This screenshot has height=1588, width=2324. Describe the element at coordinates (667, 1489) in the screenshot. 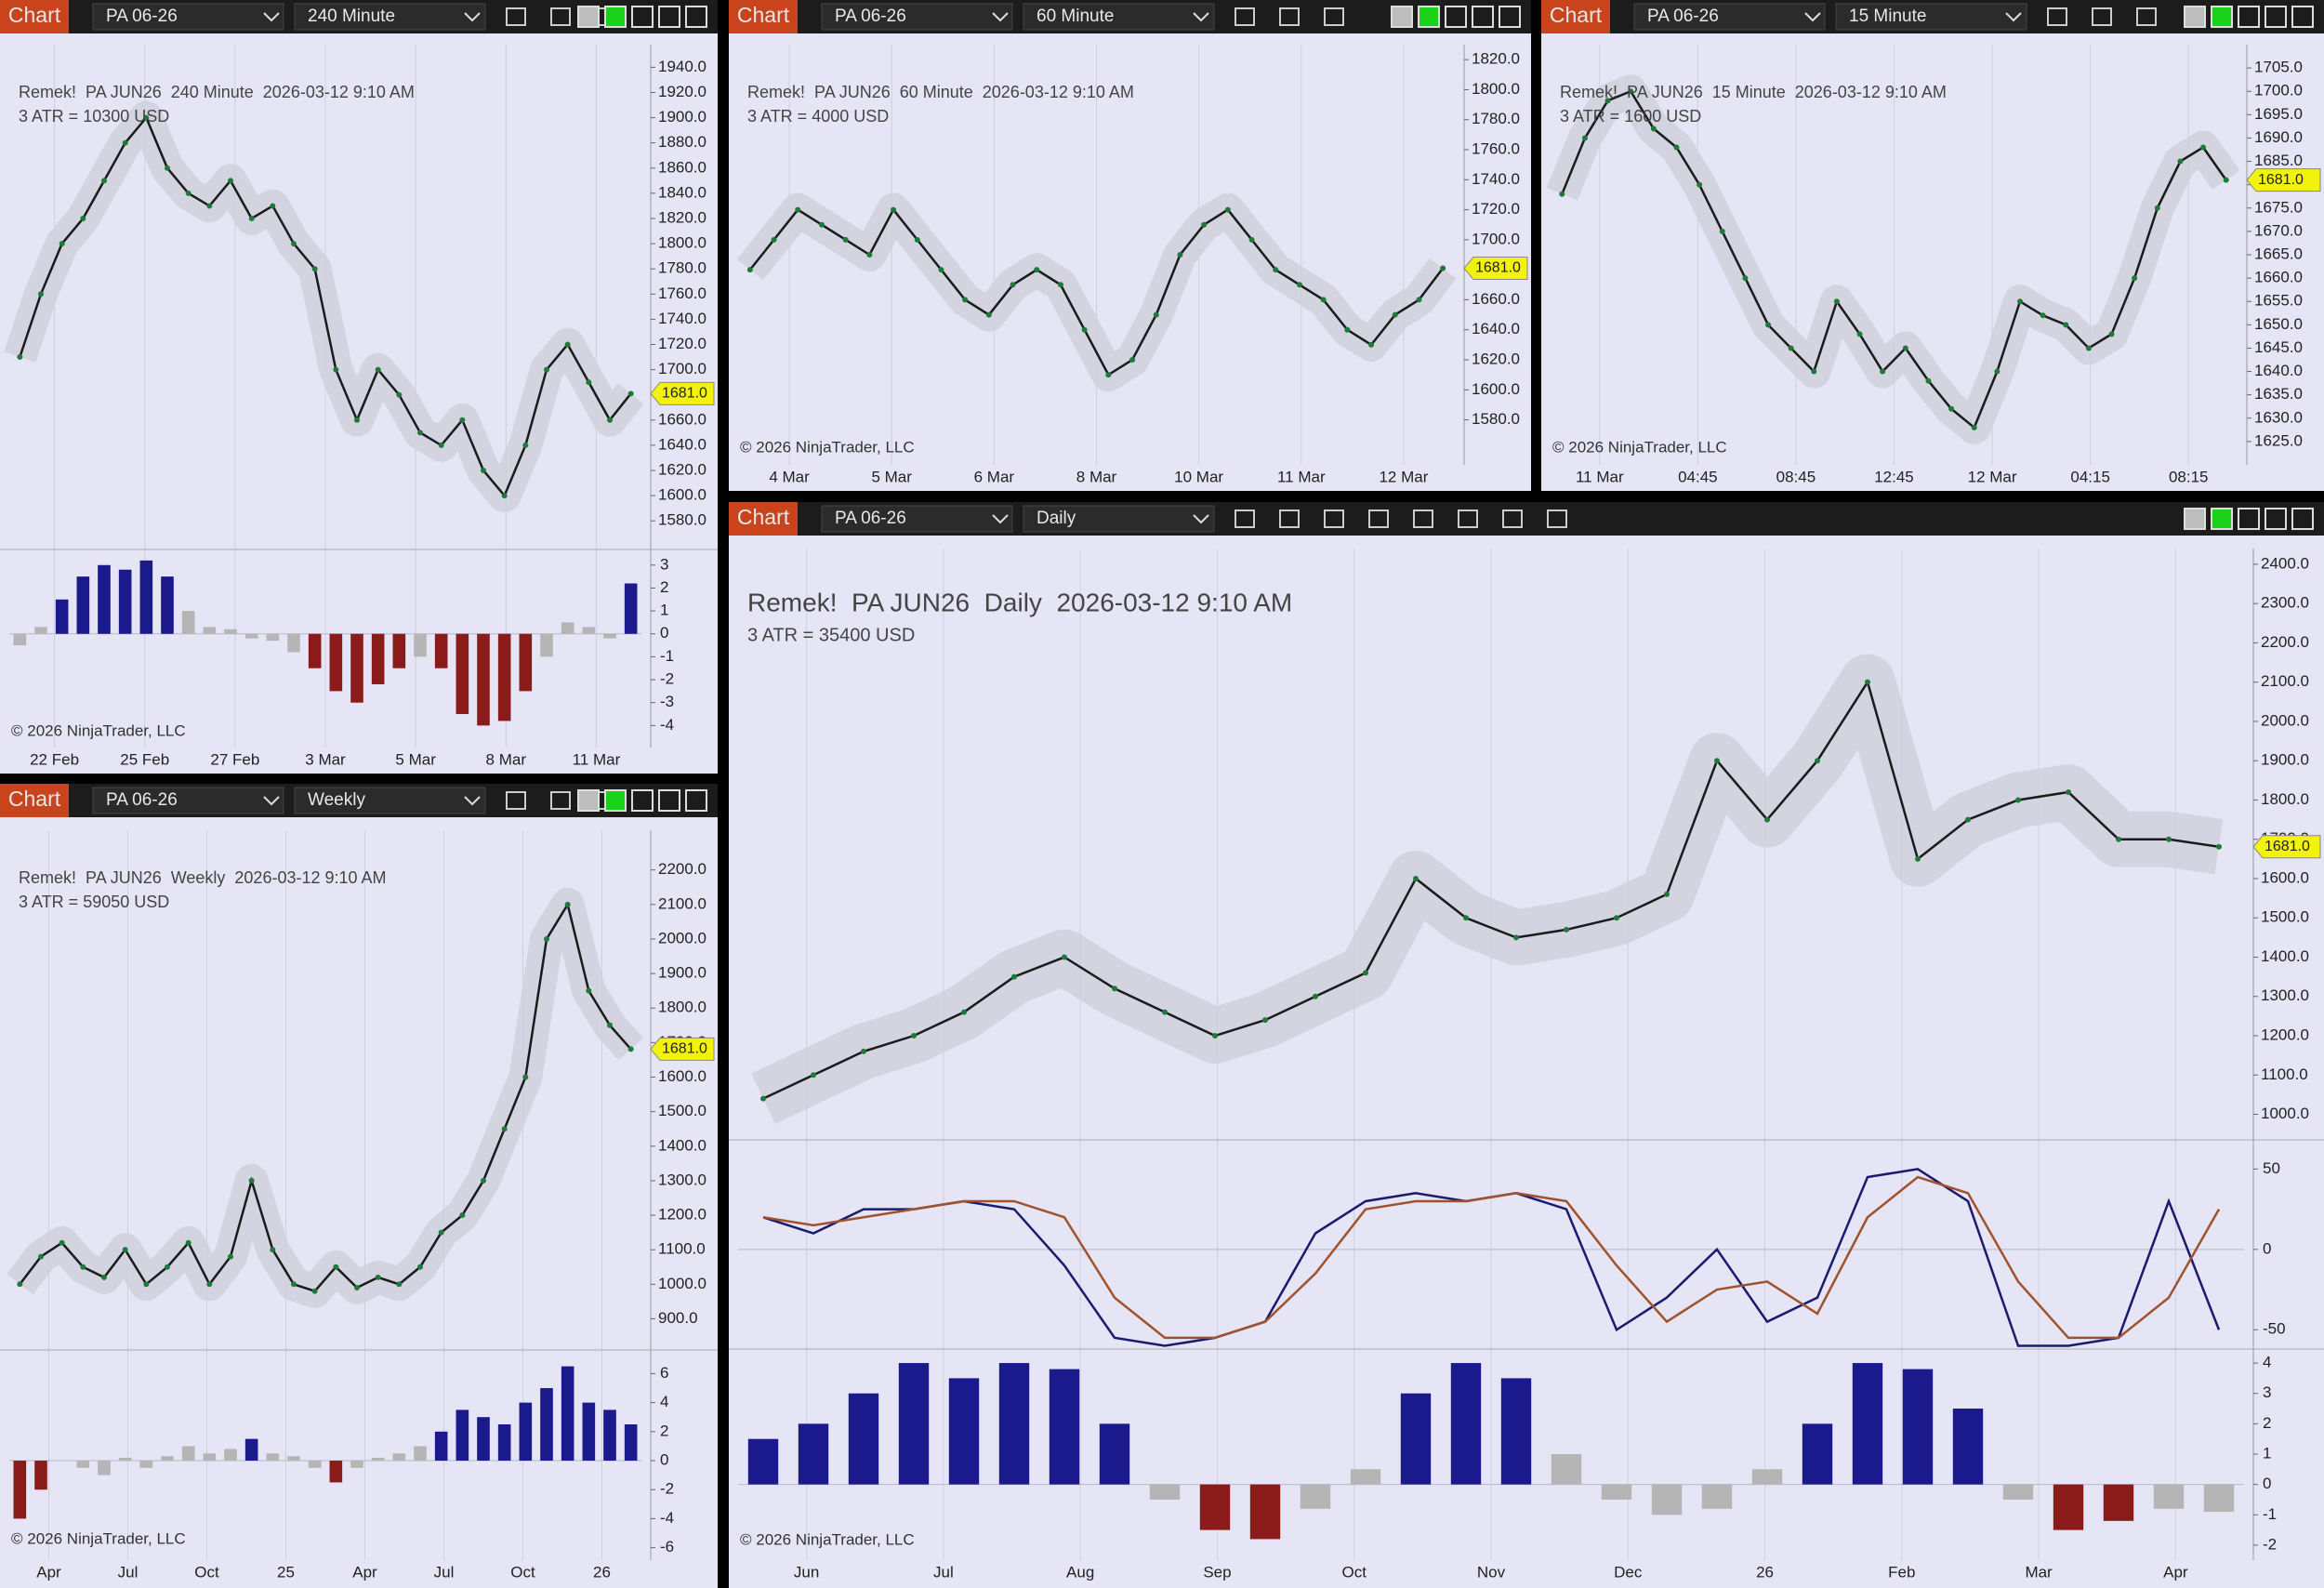

I see `y-tick-label: -2` at that location.